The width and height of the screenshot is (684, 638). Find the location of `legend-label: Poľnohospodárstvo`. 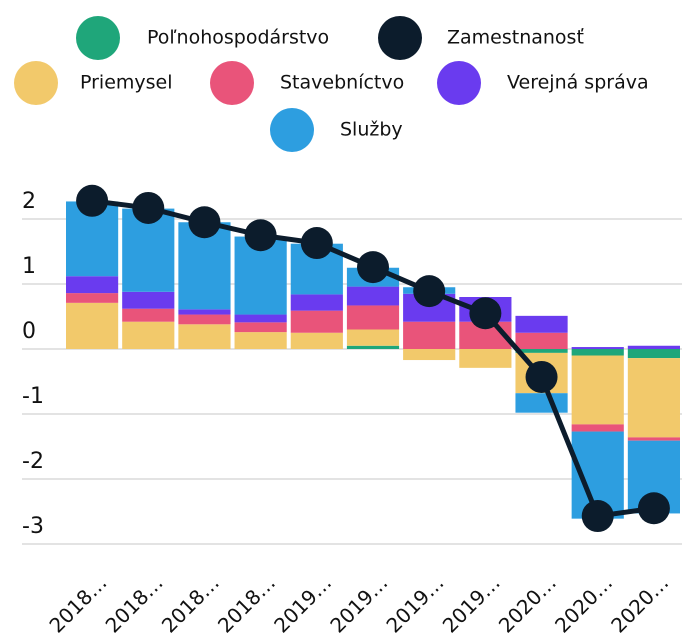

legend-label: Poľnohospodárstvo is located at coordinates (238, 38).